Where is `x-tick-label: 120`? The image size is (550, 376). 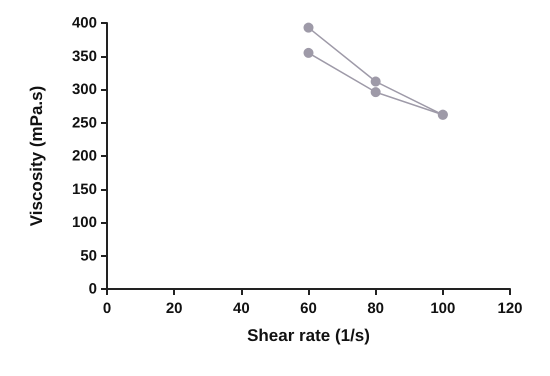 x-tick-label: 120 is located at coordinates (510, 308).